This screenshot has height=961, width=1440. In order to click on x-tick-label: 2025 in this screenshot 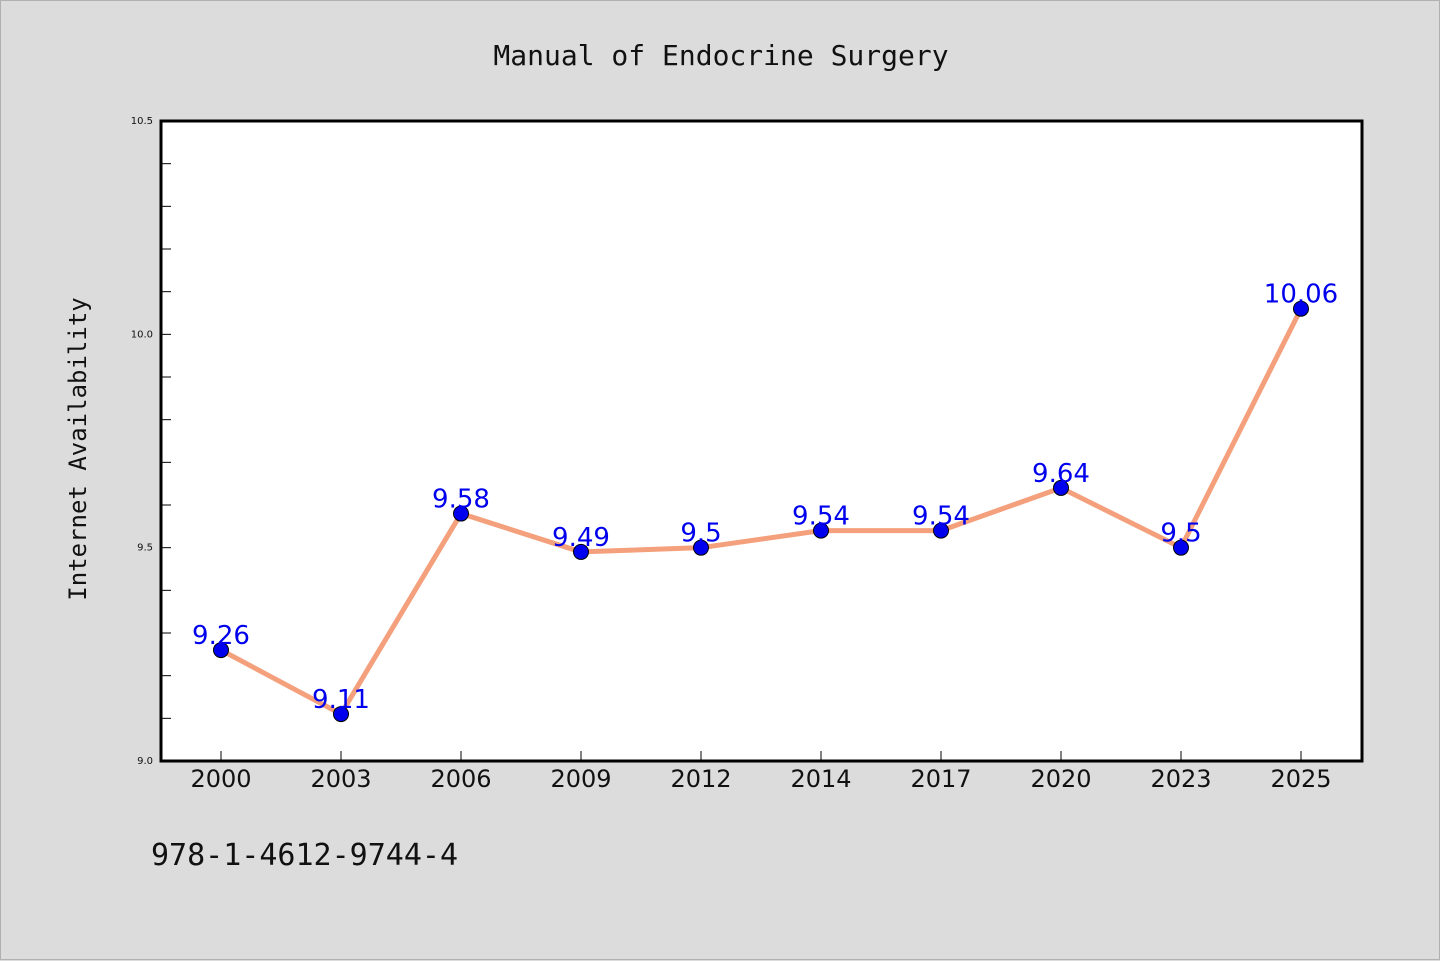, I will do `click(1300, 779)`.